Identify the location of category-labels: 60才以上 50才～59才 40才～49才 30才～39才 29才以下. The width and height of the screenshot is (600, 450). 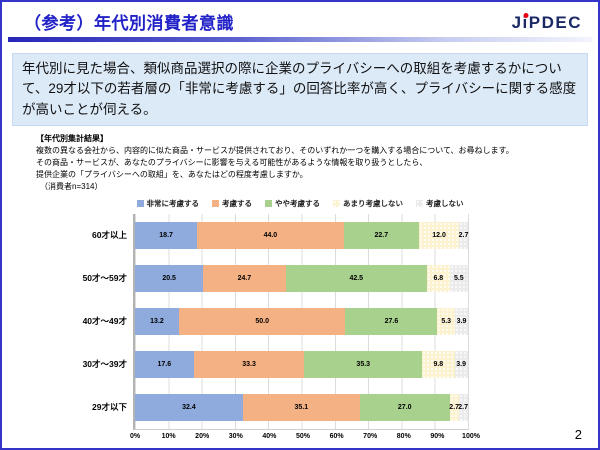
(67, 322).